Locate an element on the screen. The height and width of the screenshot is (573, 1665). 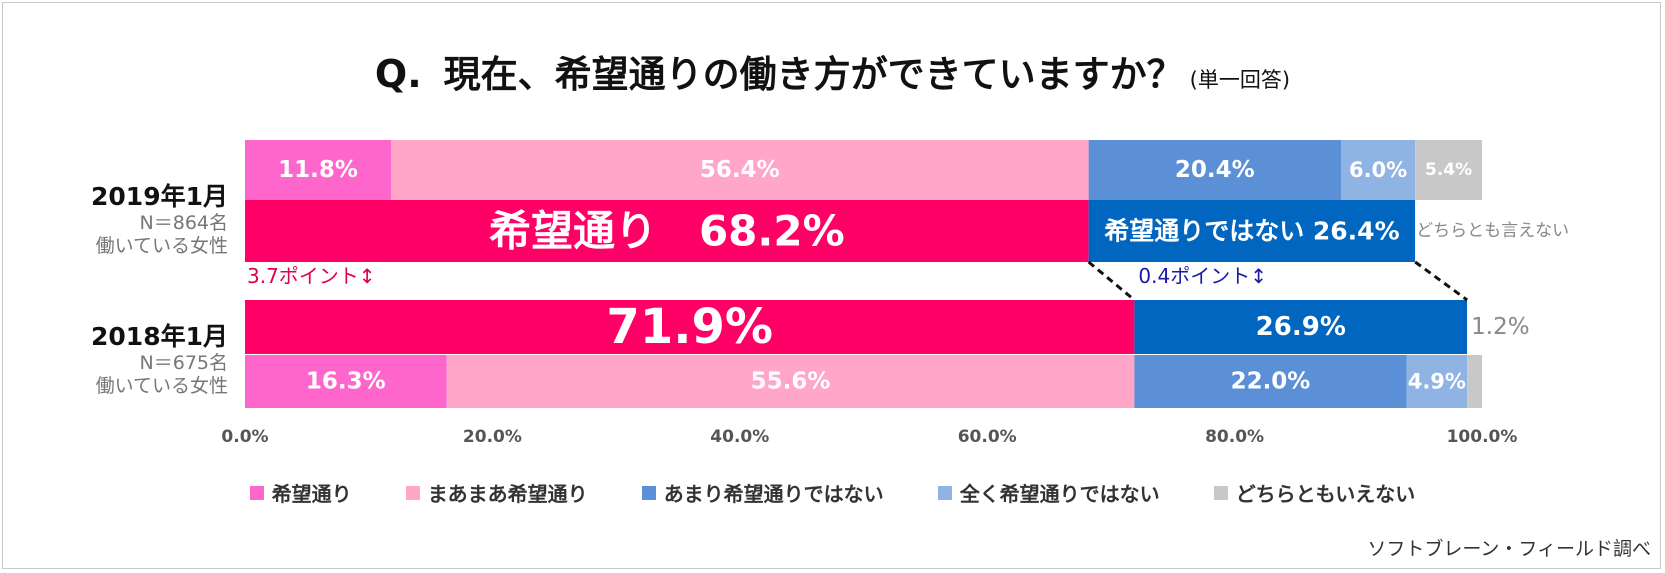
x-tick-label-5: 100.0% is located at coordinates (1482, 437).